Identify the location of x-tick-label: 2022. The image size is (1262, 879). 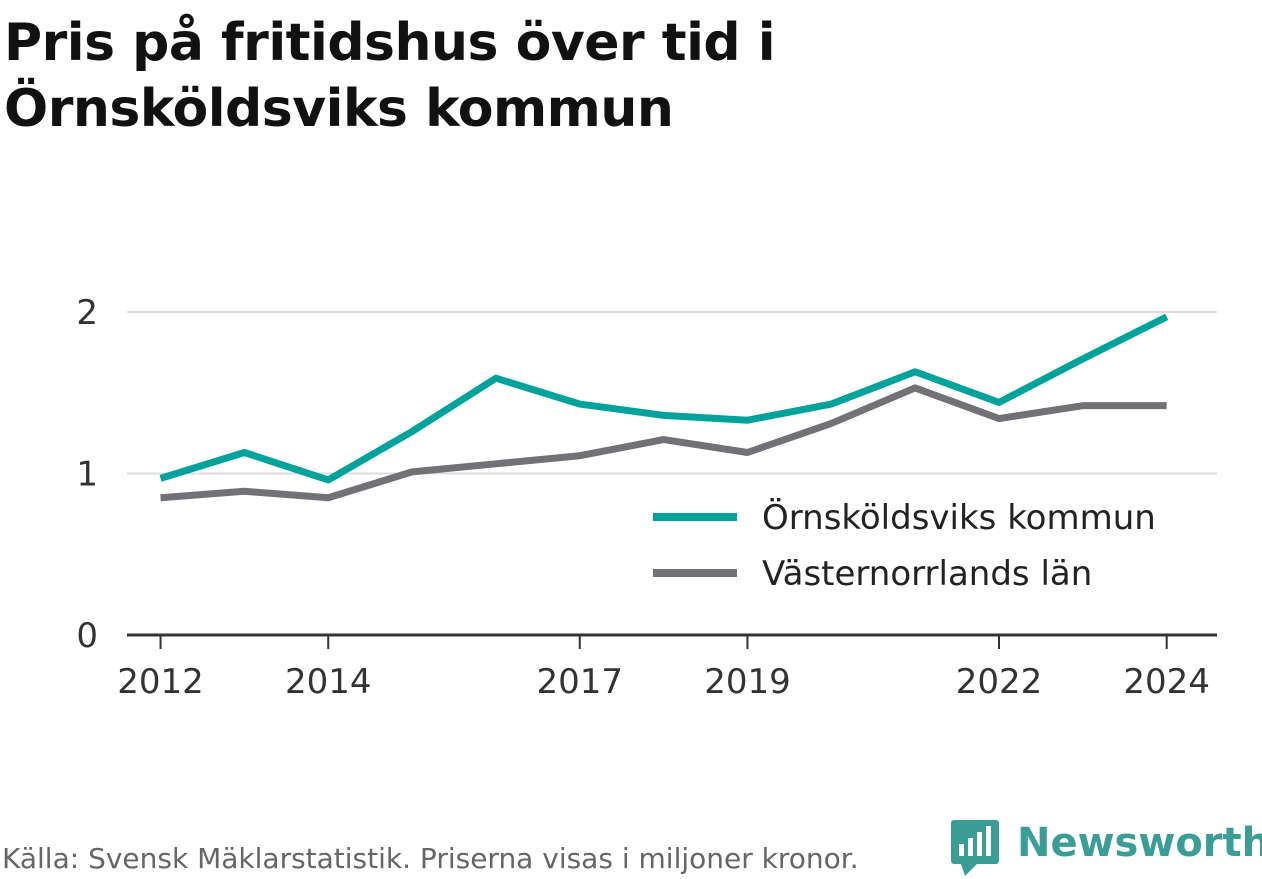
(999, 682).